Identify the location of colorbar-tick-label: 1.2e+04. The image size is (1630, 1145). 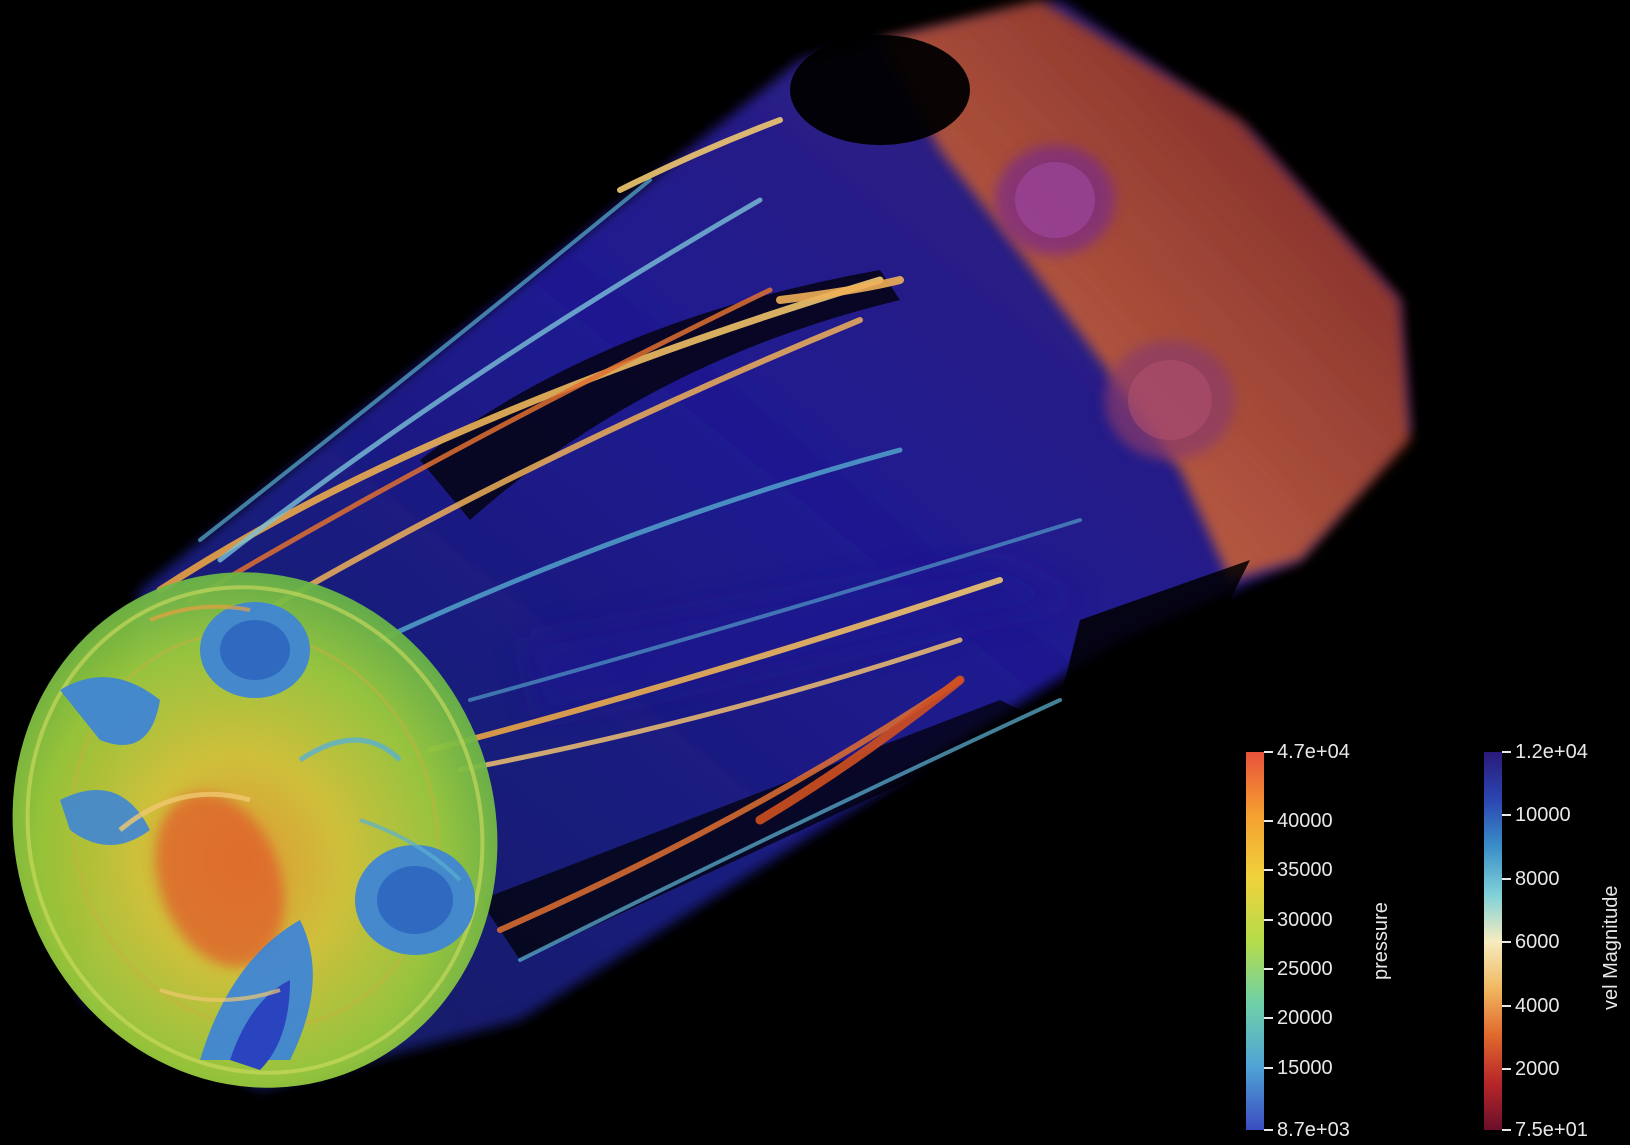
(1551, 752).